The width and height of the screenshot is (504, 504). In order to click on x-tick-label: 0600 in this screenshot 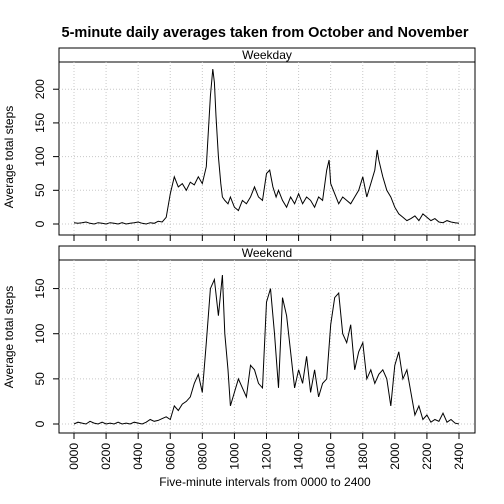, I will do `click(170, 456)`.